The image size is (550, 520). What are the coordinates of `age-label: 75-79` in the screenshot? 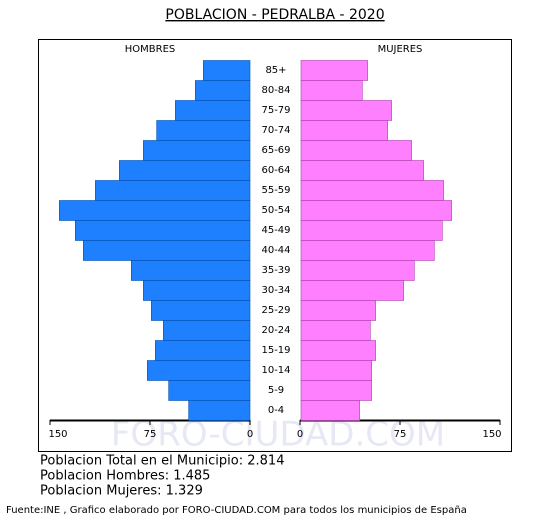 It's located at (275, 110).